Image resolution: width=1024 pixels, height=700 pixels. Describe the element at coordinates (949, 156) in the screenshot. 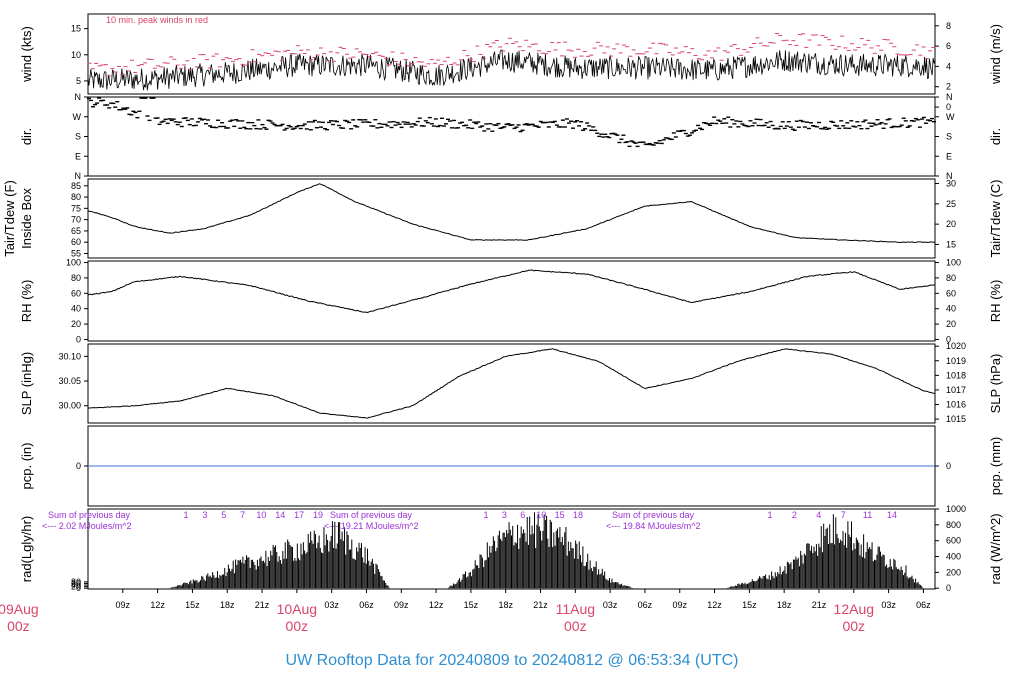

I see `right-tick-label: E` at that location.